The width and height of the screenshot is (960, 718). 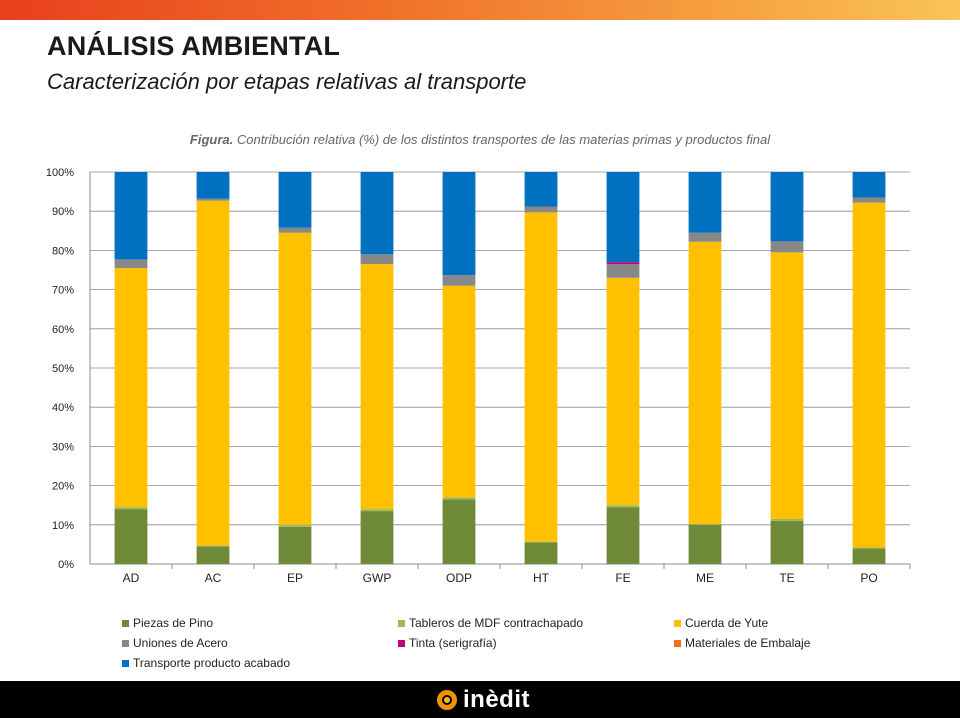 I want to click on x-tick-label: ODP, so click(x=459, y=578).